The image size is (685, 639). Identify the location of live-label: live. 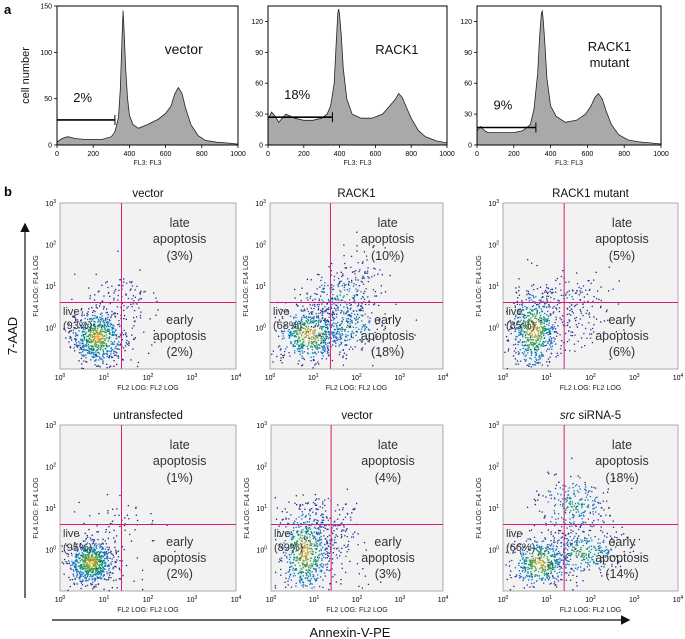
(71, 534).